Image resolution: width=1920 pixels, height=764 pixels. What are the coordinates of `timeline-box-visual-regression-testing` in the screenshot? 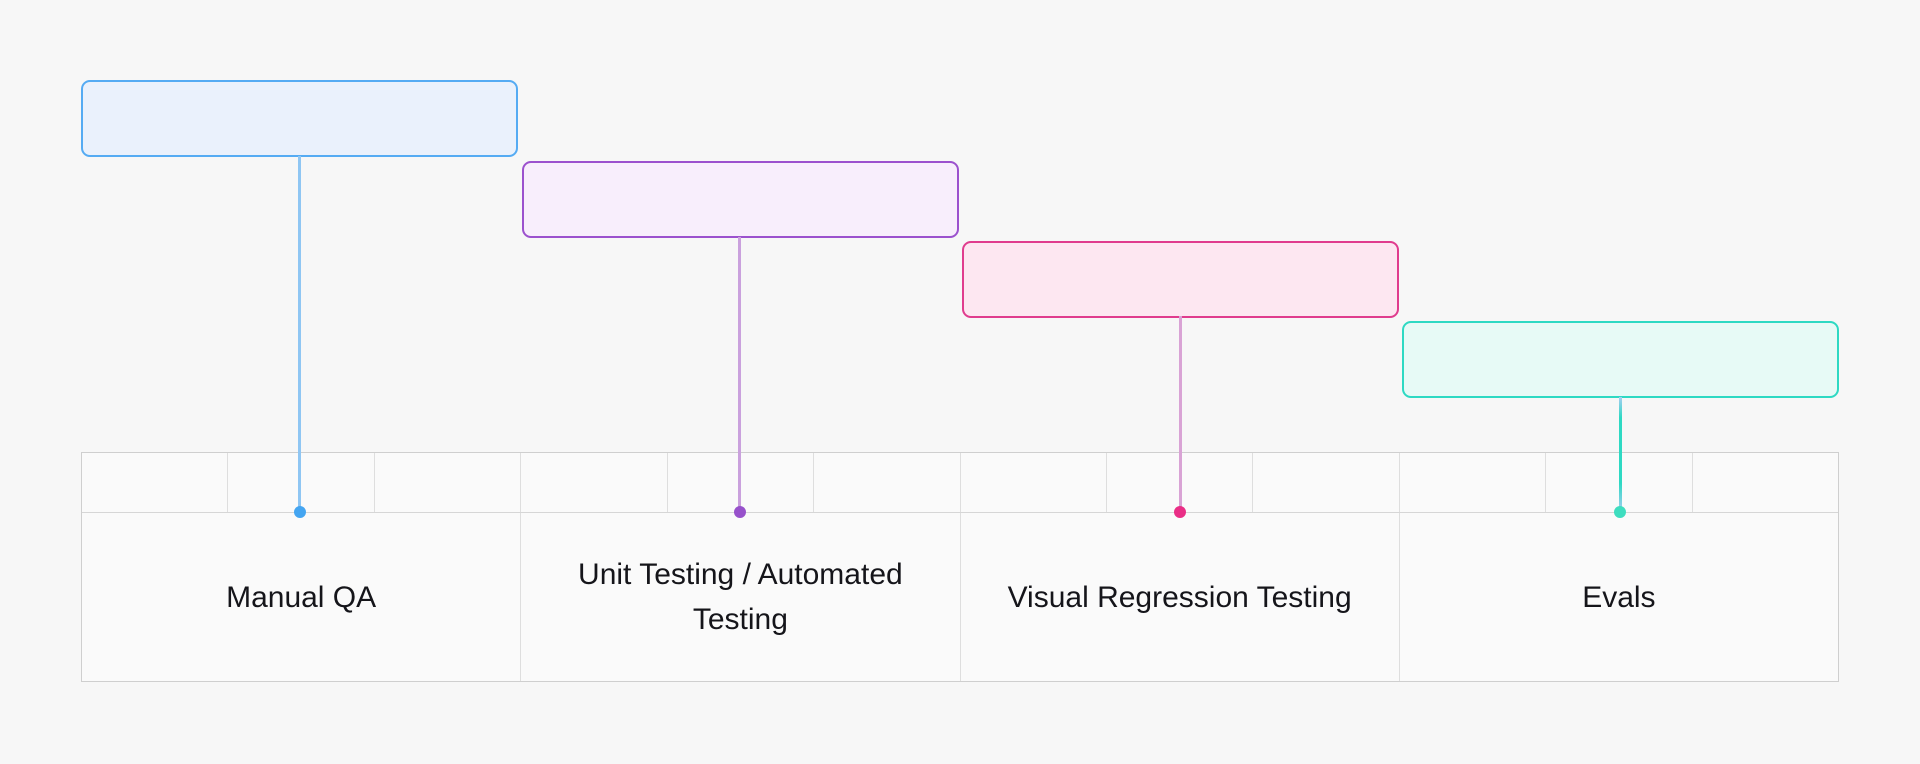 It's located at (1180, 279).